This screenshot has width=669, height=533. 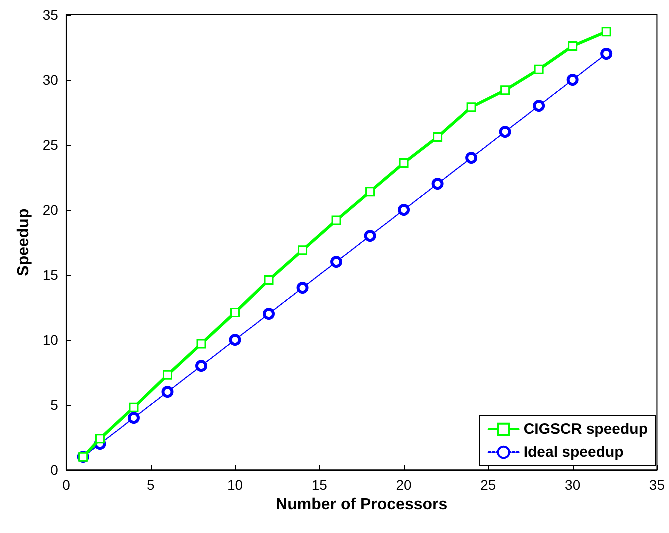 What do you see at coordinates (362, 505) in the screenshot?
I see `x-axis-title: Number of Processors` at bounding box center [362, 505].